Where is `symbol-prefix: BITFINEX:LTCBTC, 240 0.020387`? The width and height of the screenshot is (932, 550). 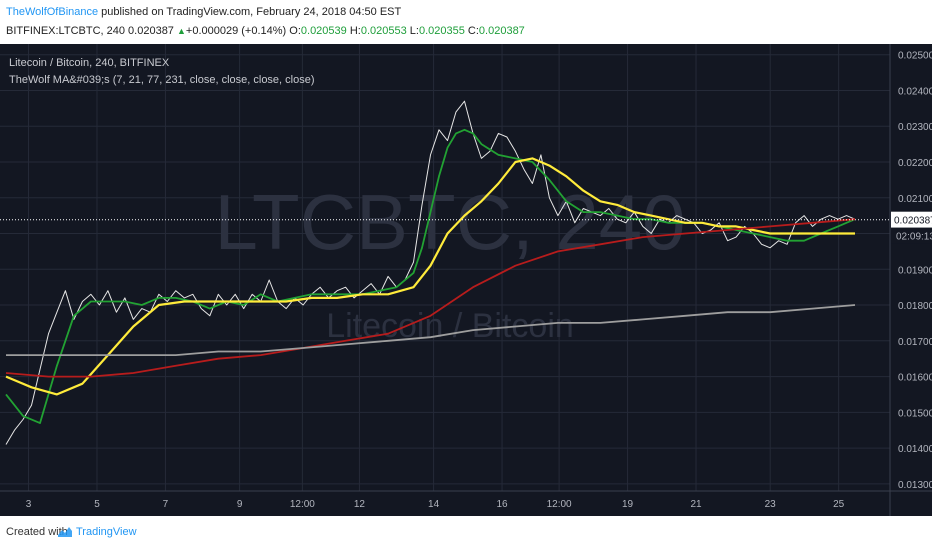
symbol-prefix: BITFINEX:LTCBTC, 240 0.020387 is located at coordinates (91, 31).